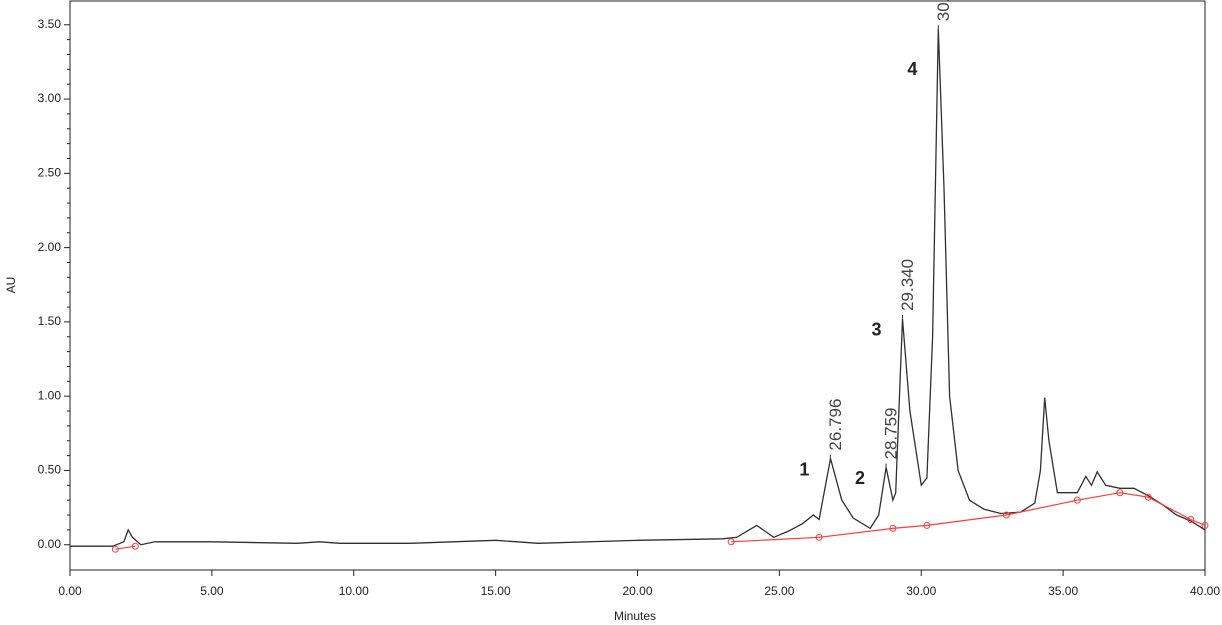 This screenshot has height=625, width=1222. I want to click on peak-retention-time: 30.602, so click(943, 10).